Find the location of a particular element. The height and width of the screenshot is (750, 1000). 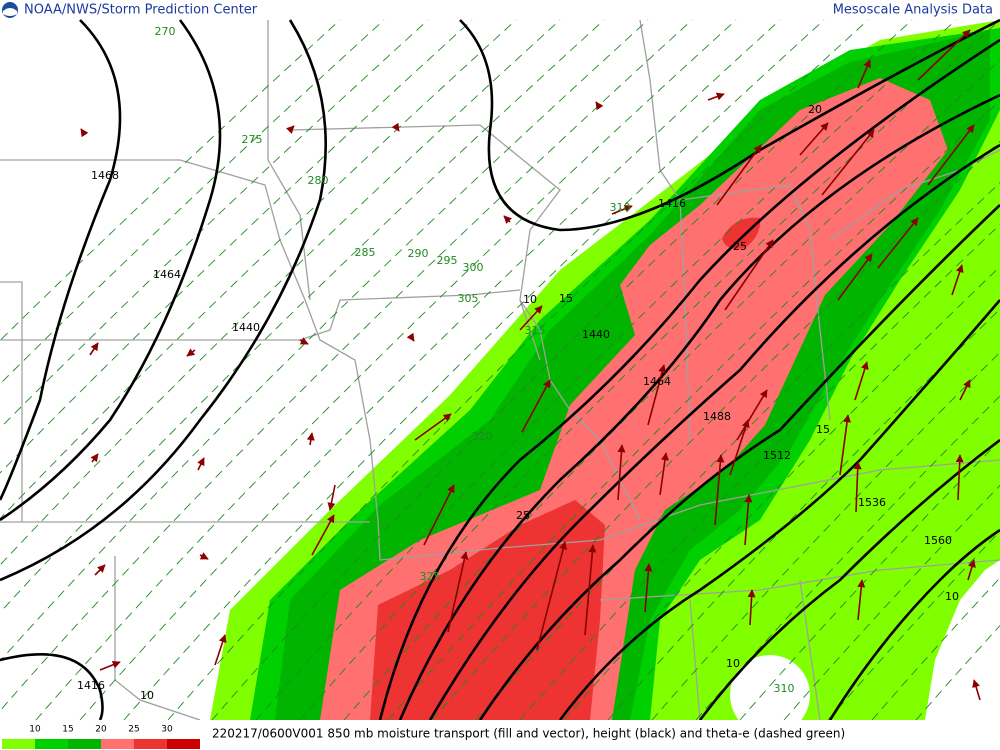

theta-e-label: 315 is located at coordinates (535, 330).